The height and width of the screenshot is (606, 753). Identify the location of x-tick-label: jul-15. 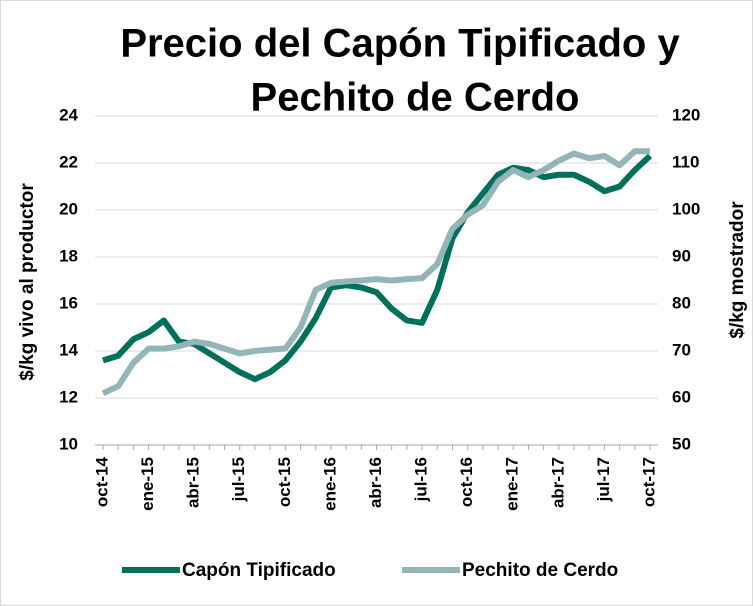
(238, 479).